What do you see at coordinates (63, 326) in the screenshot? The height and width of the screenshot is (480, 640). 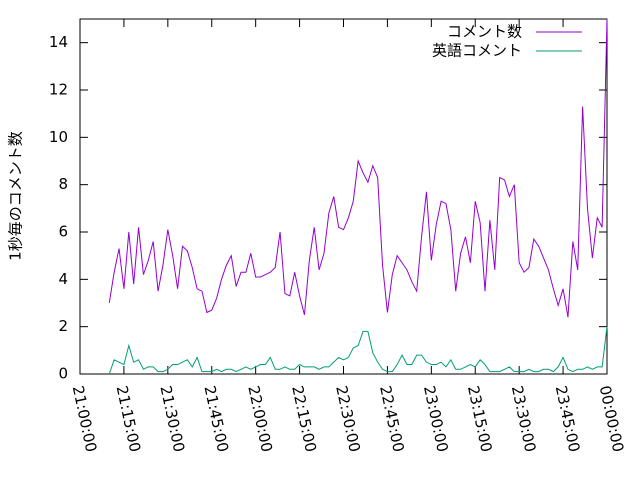 I see `y-tick-label: 2` at bounding box center [63, 326].